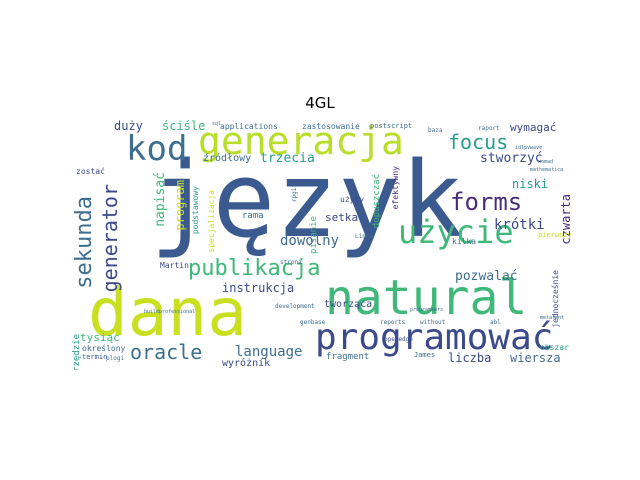 This screenshot has height=480, width=640. I want to click on word: pierwszy, so click(555, 235).